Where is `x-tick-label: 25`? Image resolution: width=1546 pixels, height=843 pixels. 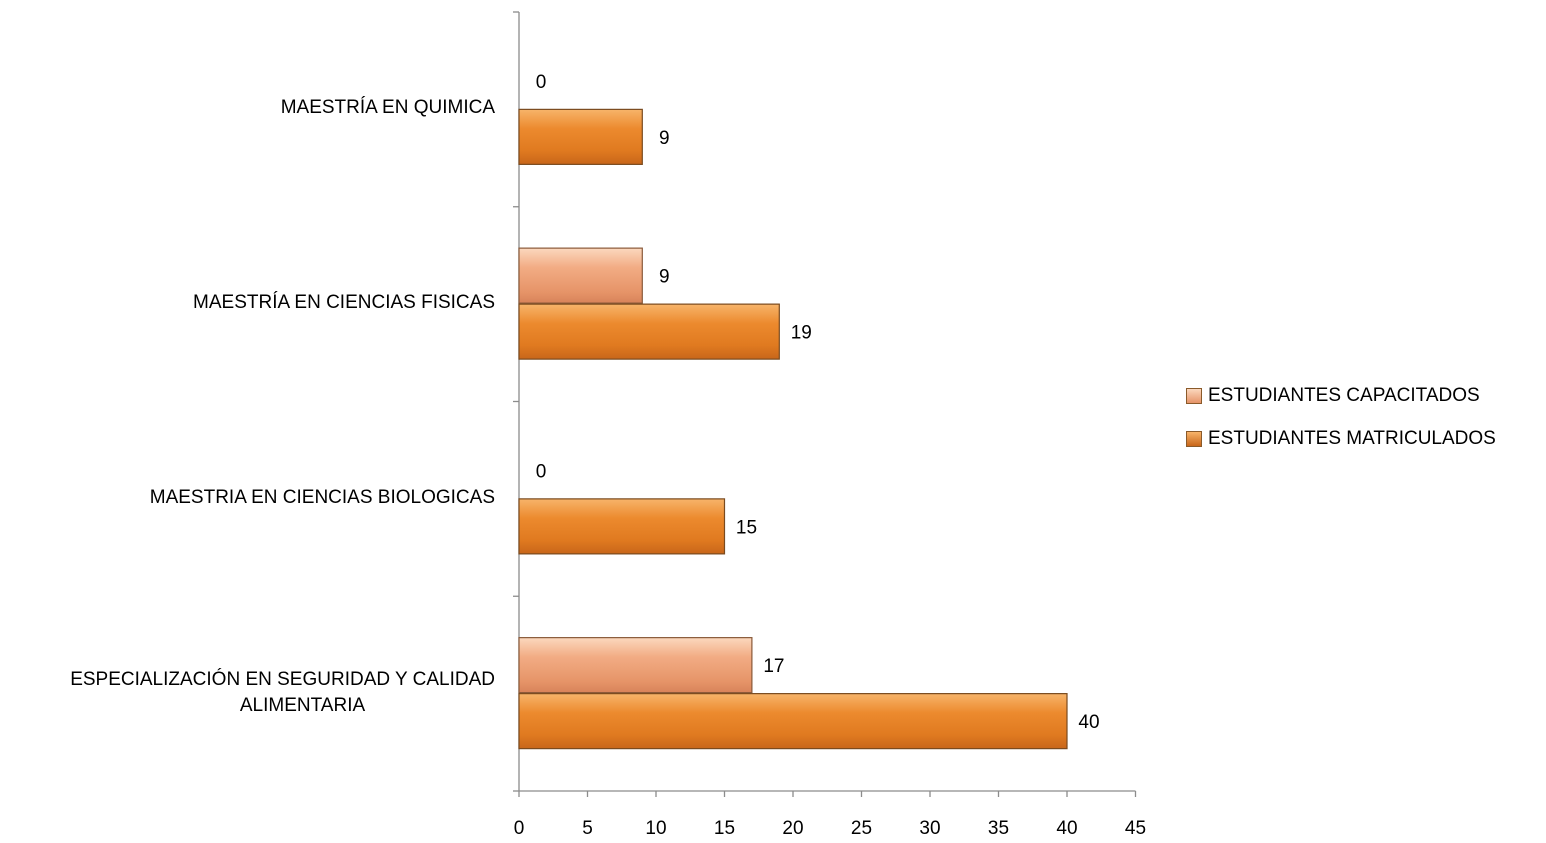
x-tick-label: 25 is located at coordinates (861, 828).